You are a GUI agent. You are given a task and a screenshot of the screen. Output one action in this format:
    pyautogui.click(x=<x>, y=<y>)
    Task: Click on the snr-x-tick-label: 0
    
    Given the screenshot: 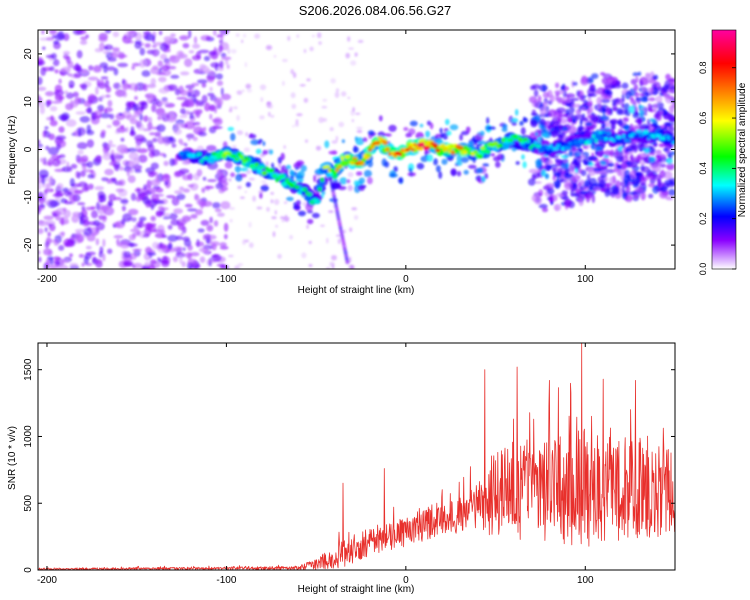 What is the action you would take?
    pyautogui.click(x=406, y=580)
    